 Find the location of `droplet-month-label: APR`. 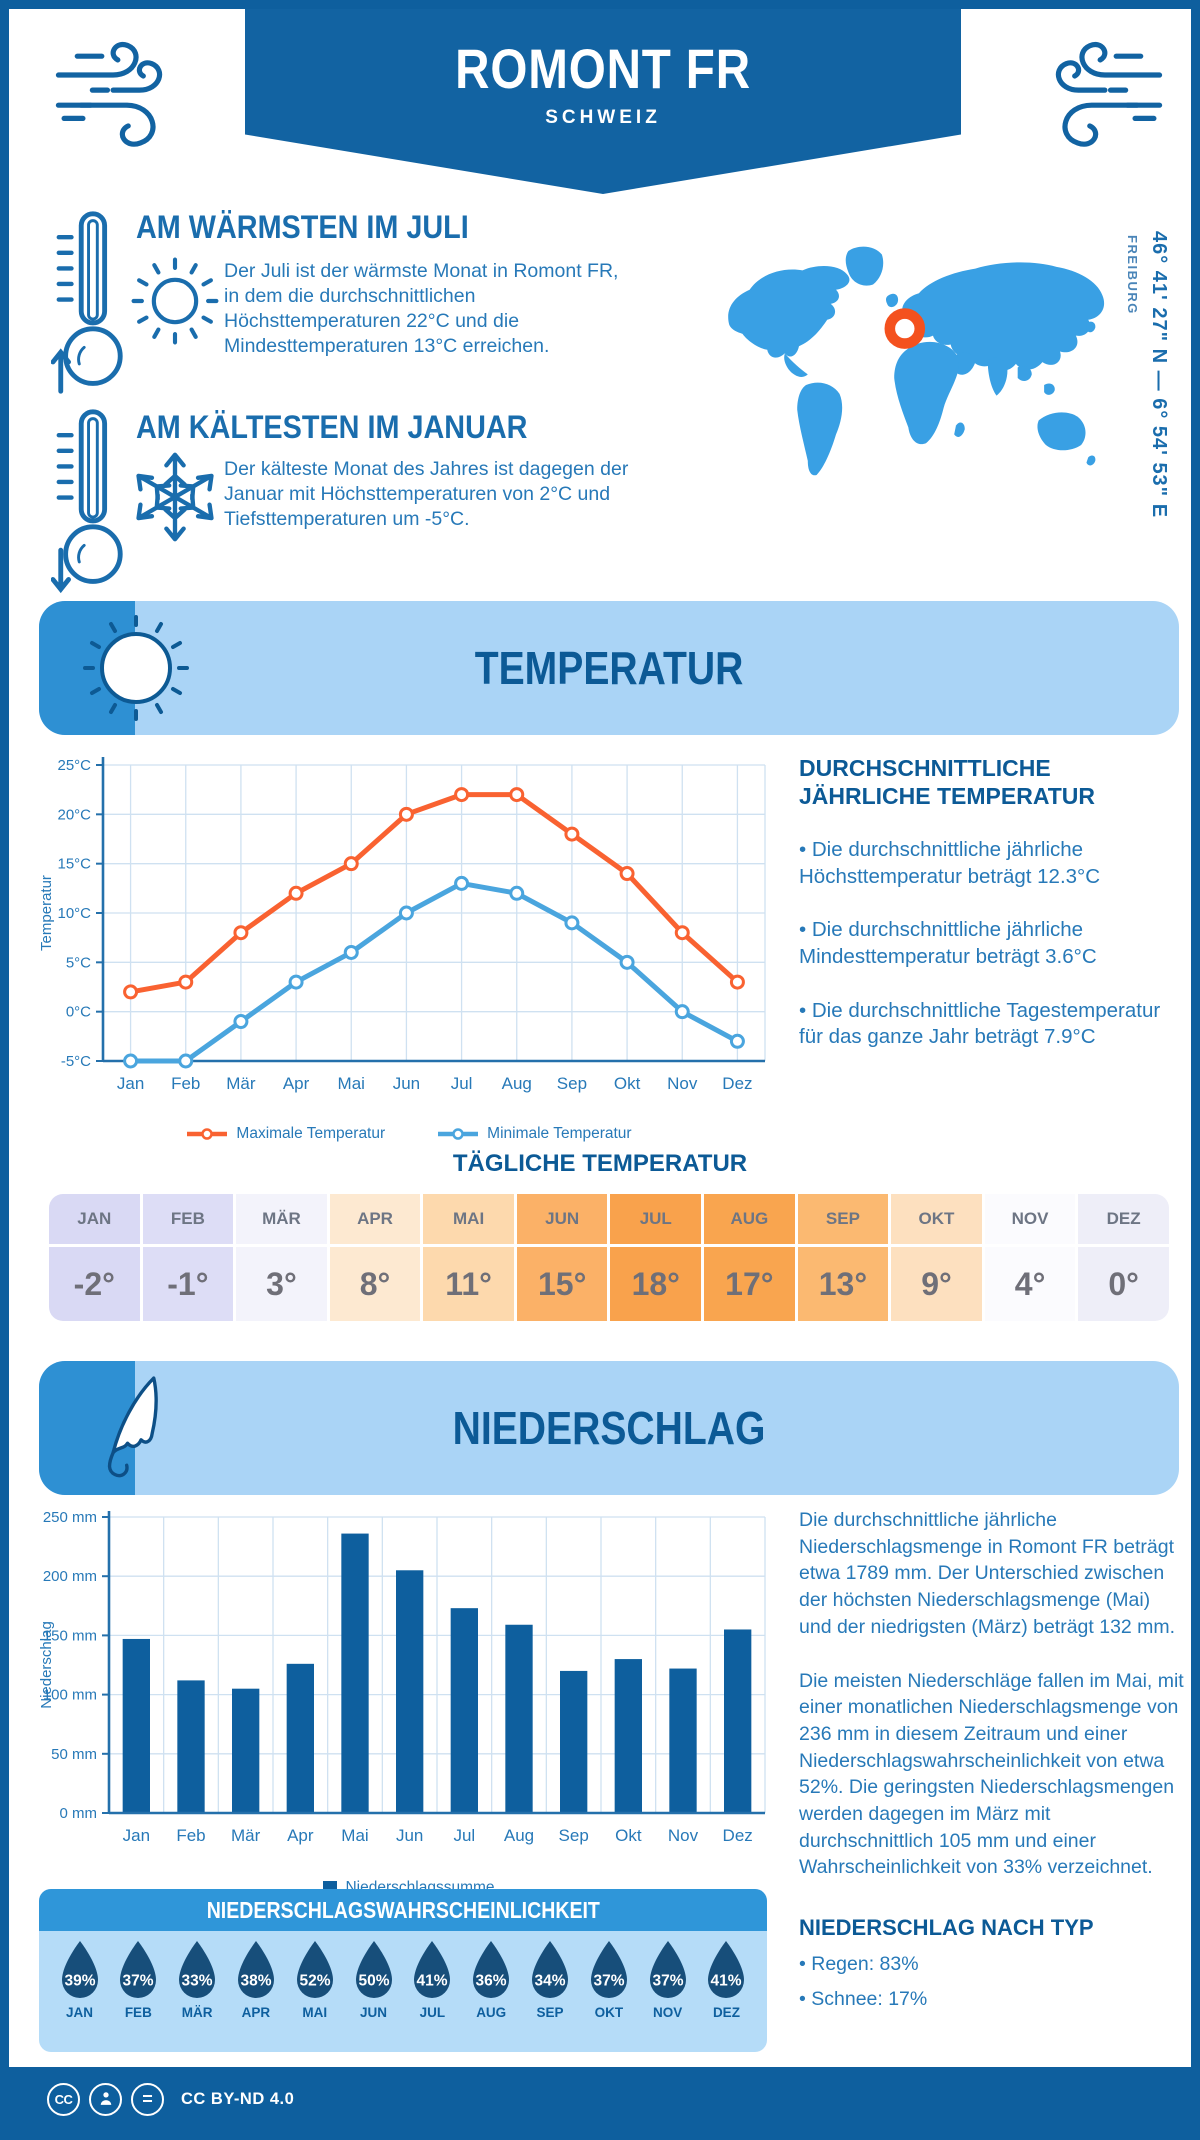

droplet-month-label: APR is located at coordinates (256, 2012).